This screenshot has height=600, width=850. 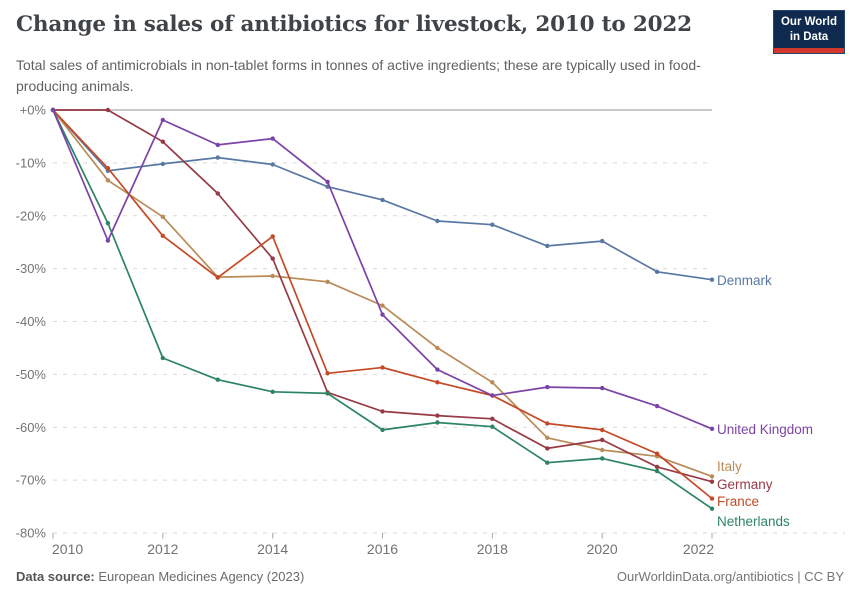 I want to click on x-axis-label: 2012, so click(x=162, y=549).